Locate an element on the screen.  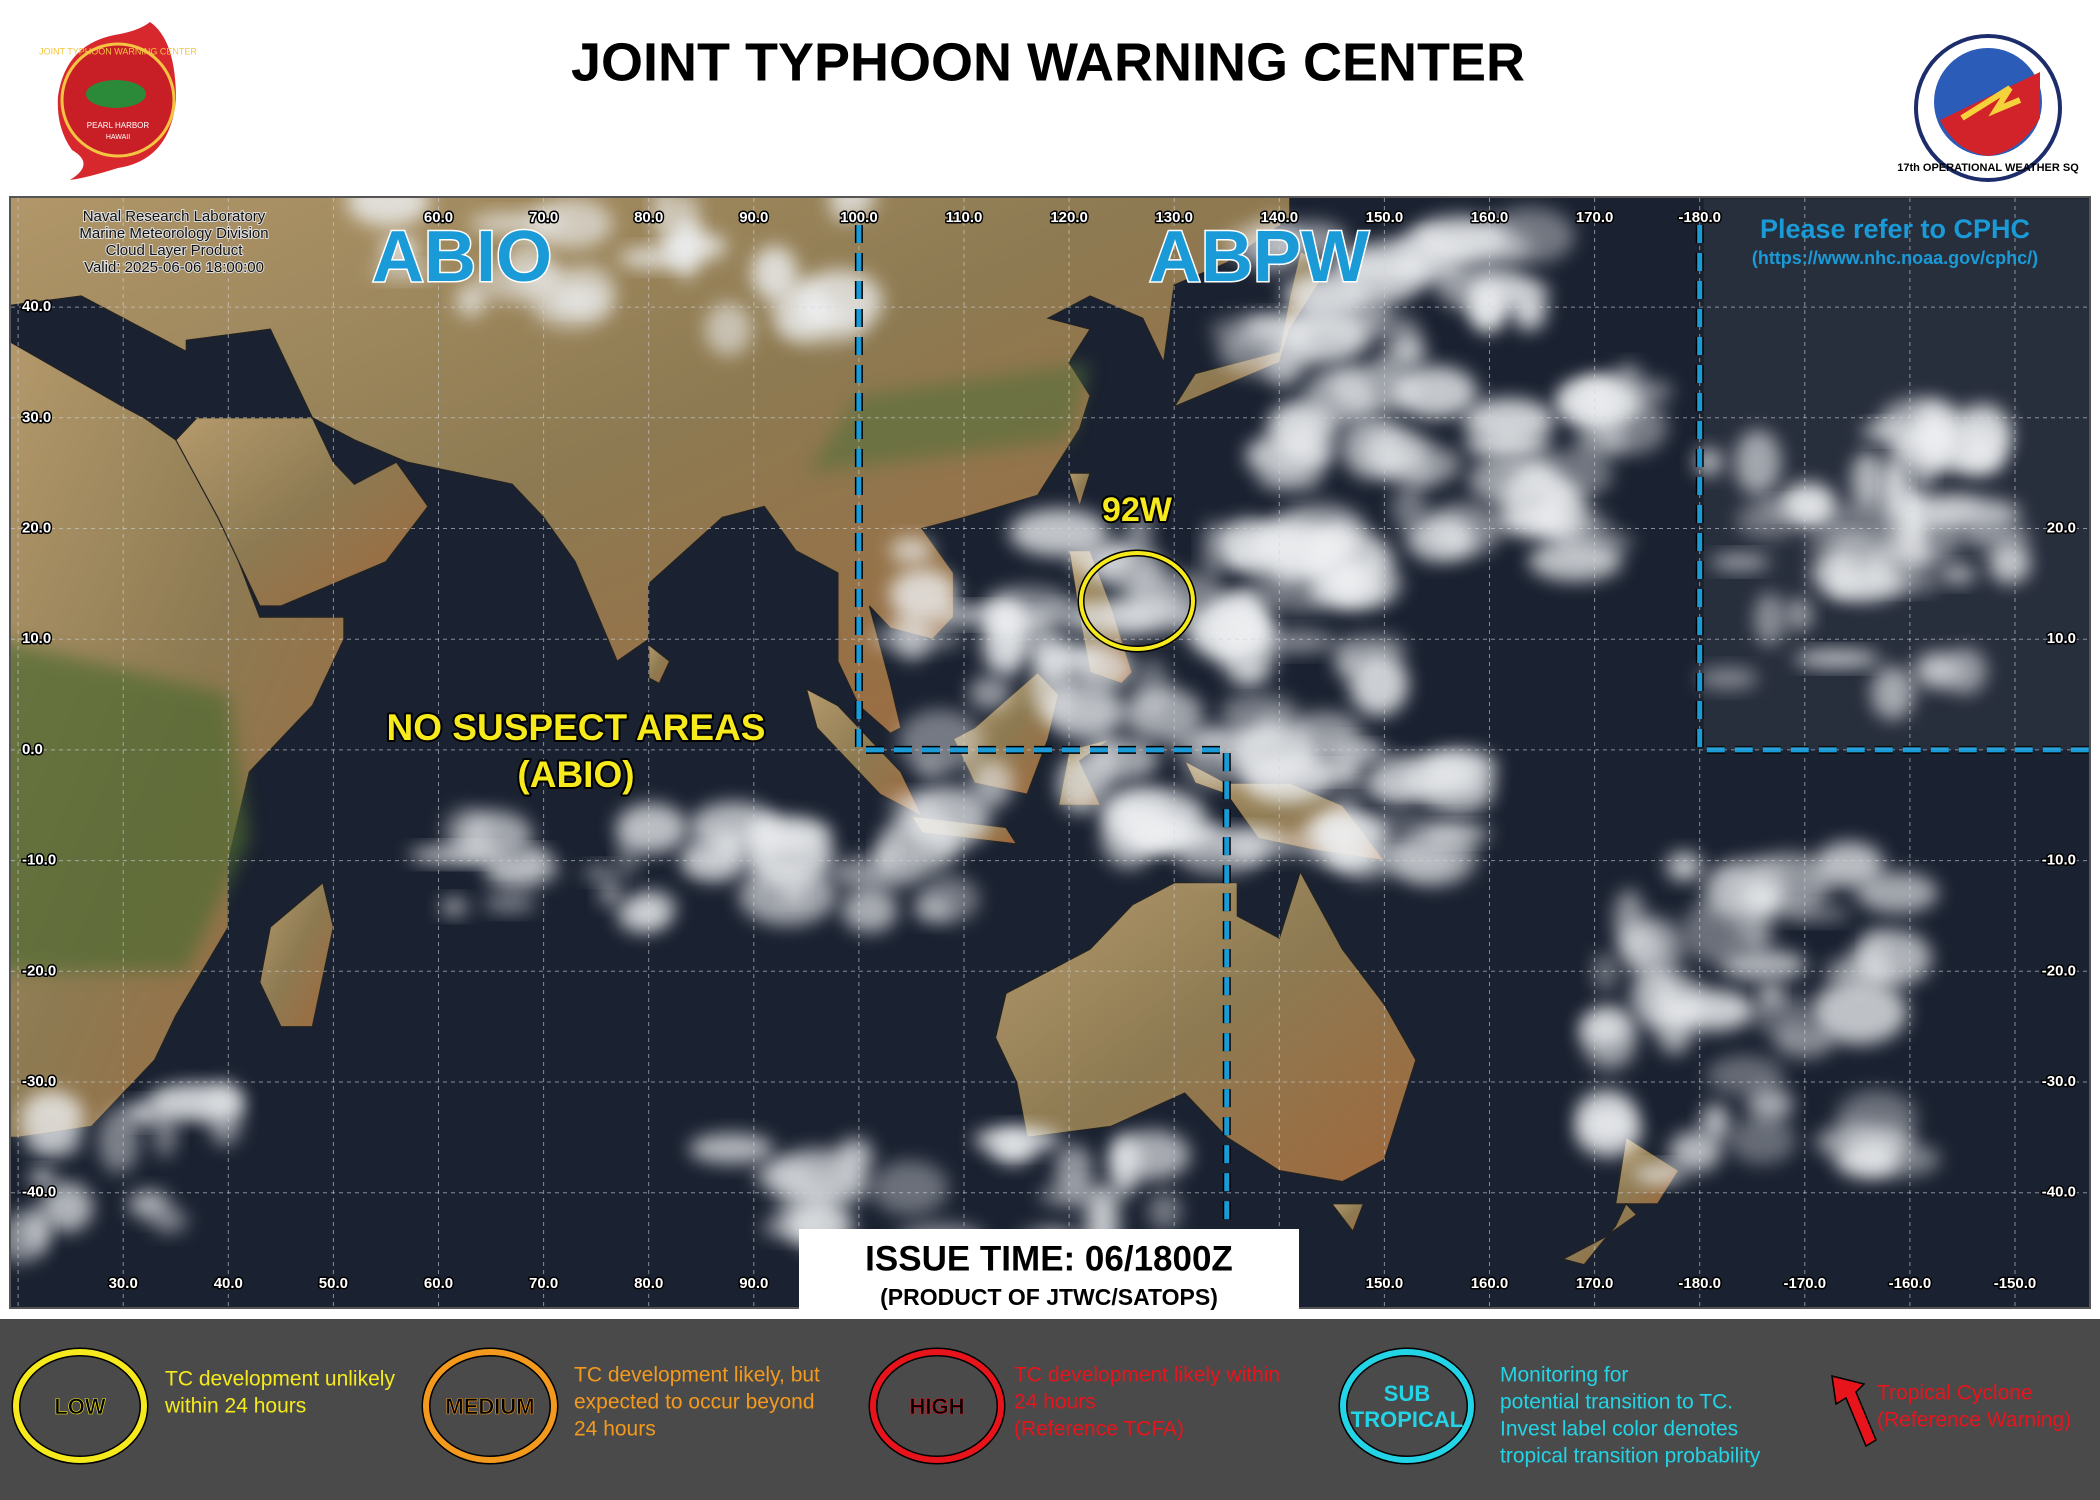
legend-badge is located at coordinates (1407, 1406).